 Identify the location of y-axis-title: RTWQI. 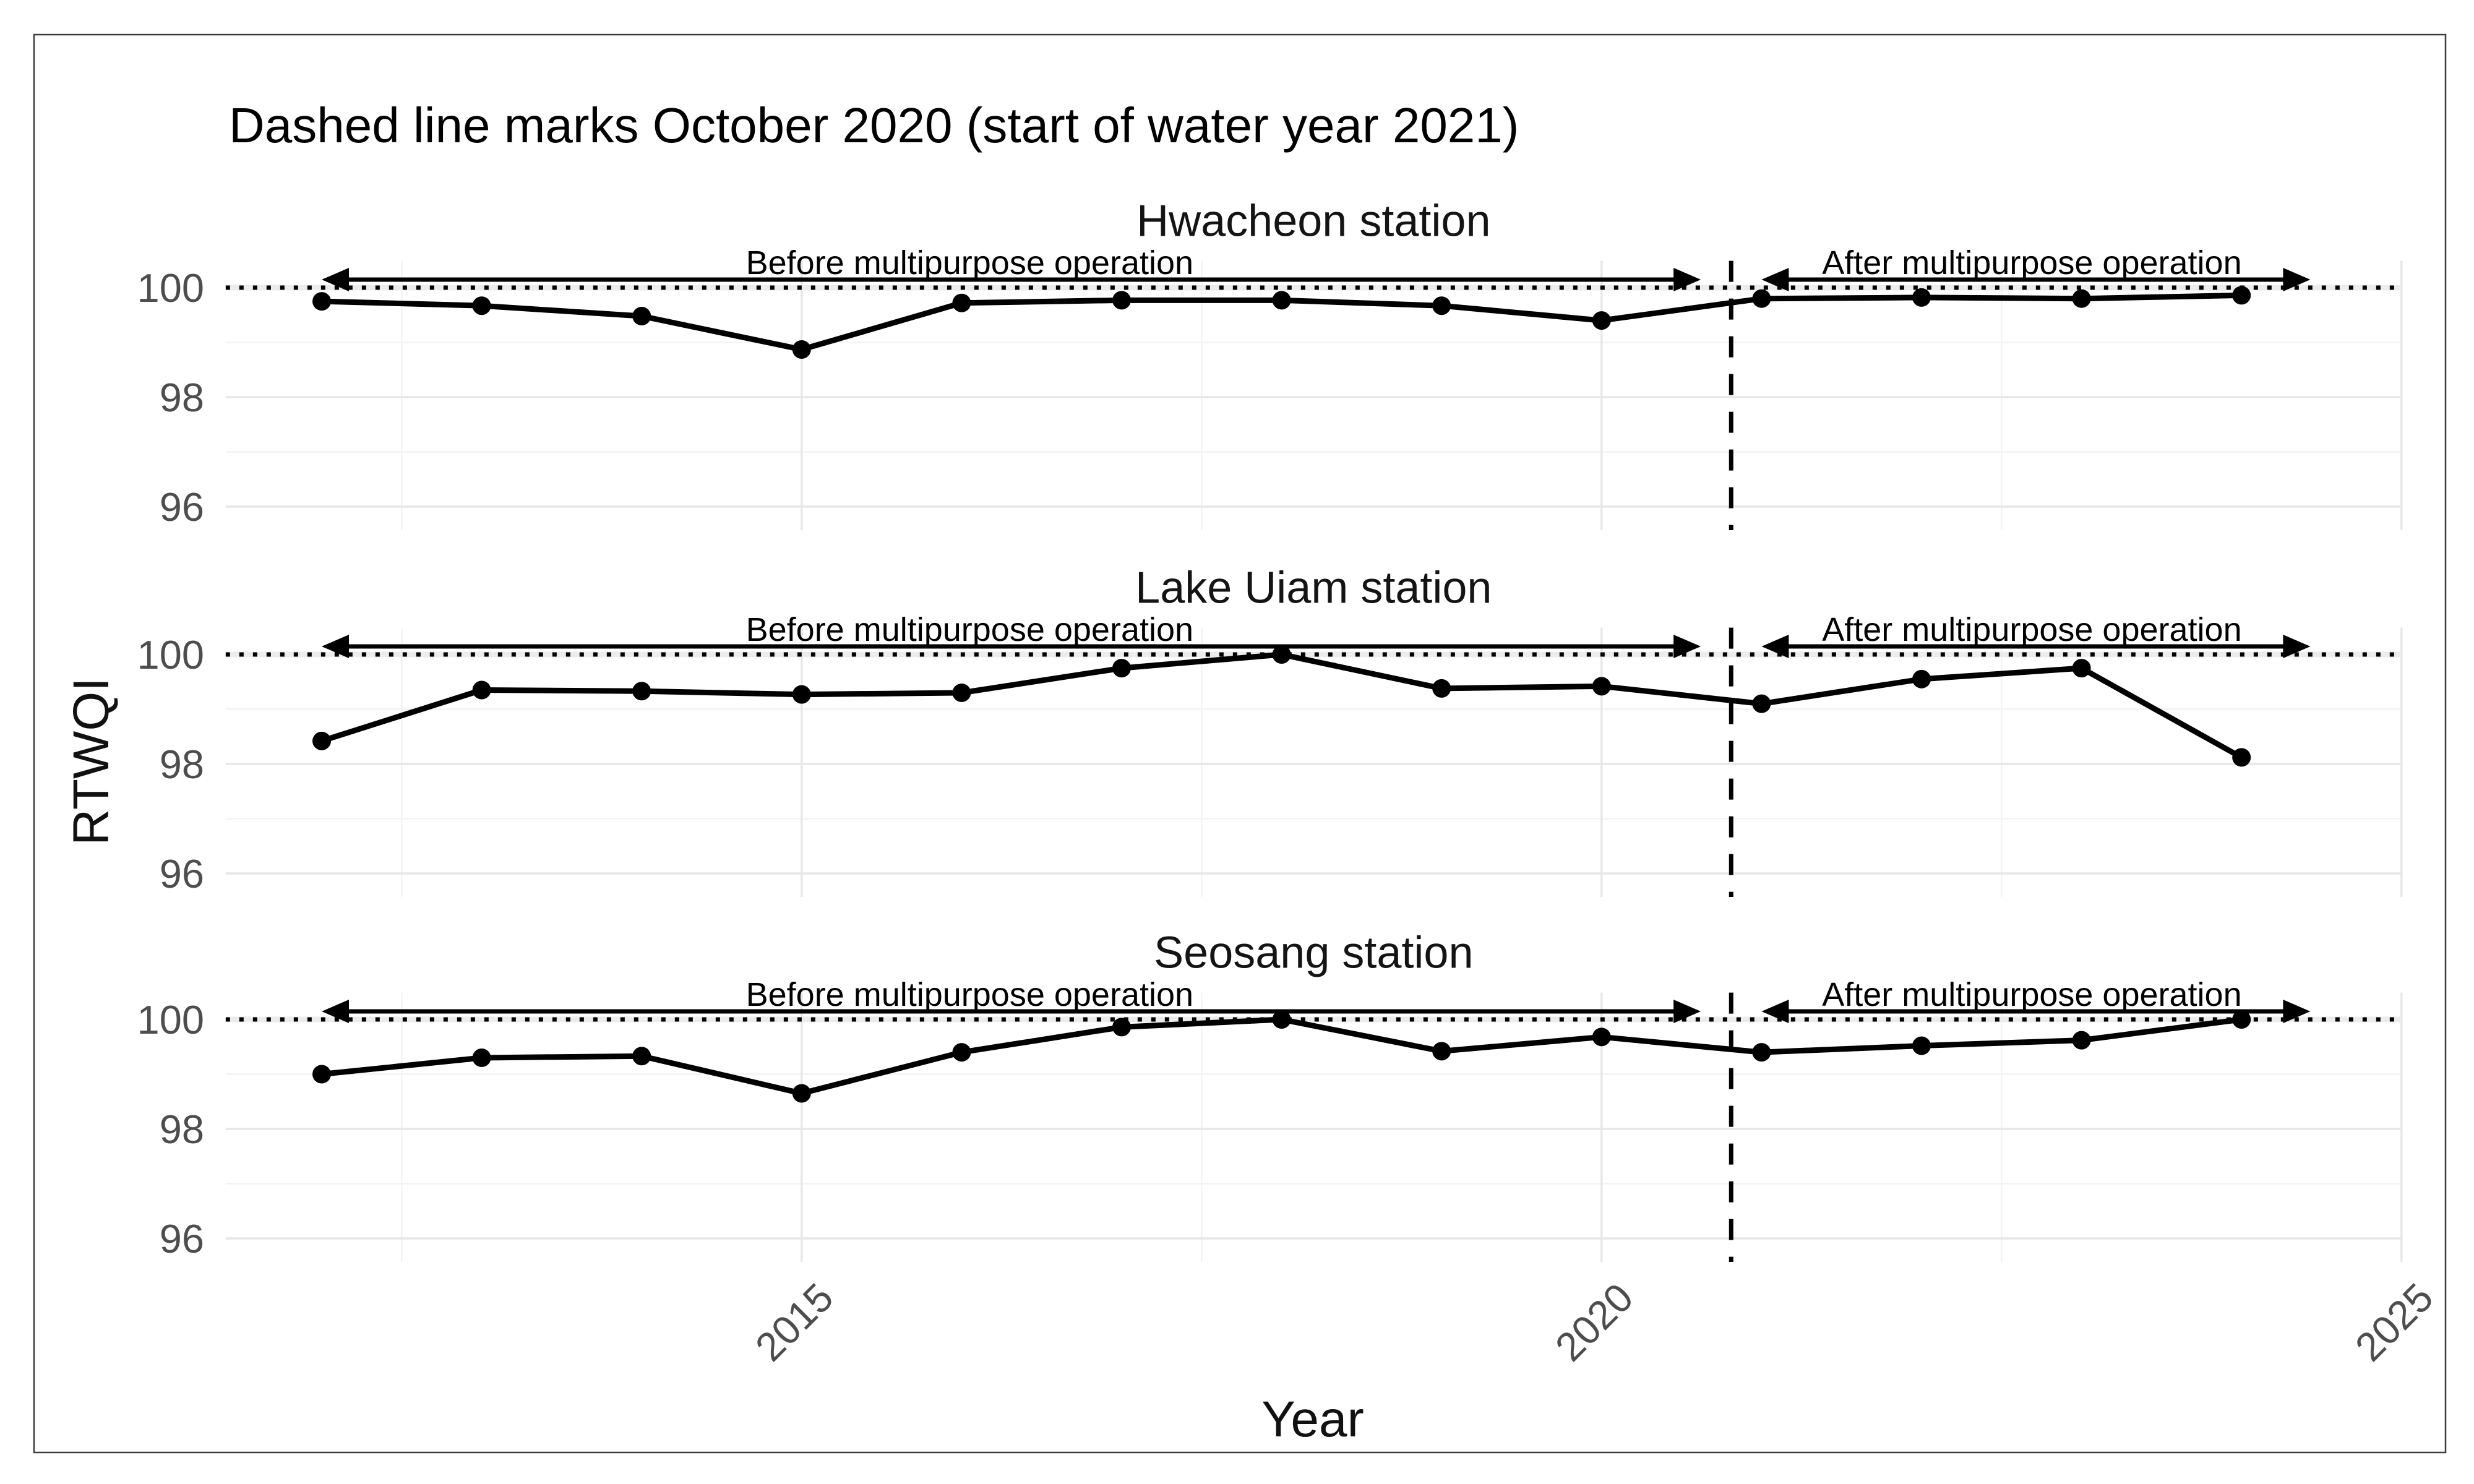
(91, 761).